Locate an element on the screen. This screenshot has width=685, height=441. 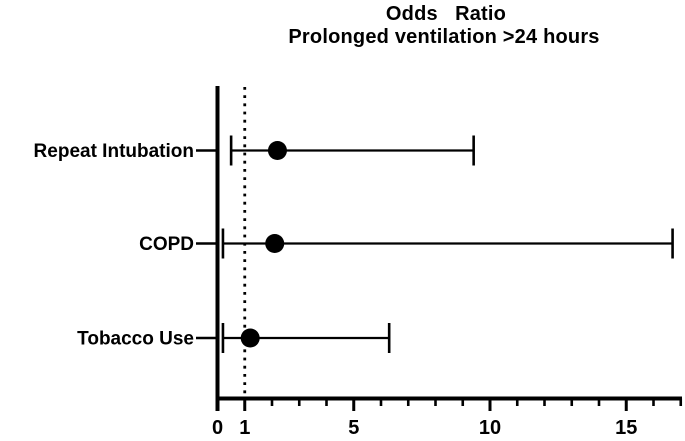
category-label-copd: COPD is located at coordinates (166, 244).